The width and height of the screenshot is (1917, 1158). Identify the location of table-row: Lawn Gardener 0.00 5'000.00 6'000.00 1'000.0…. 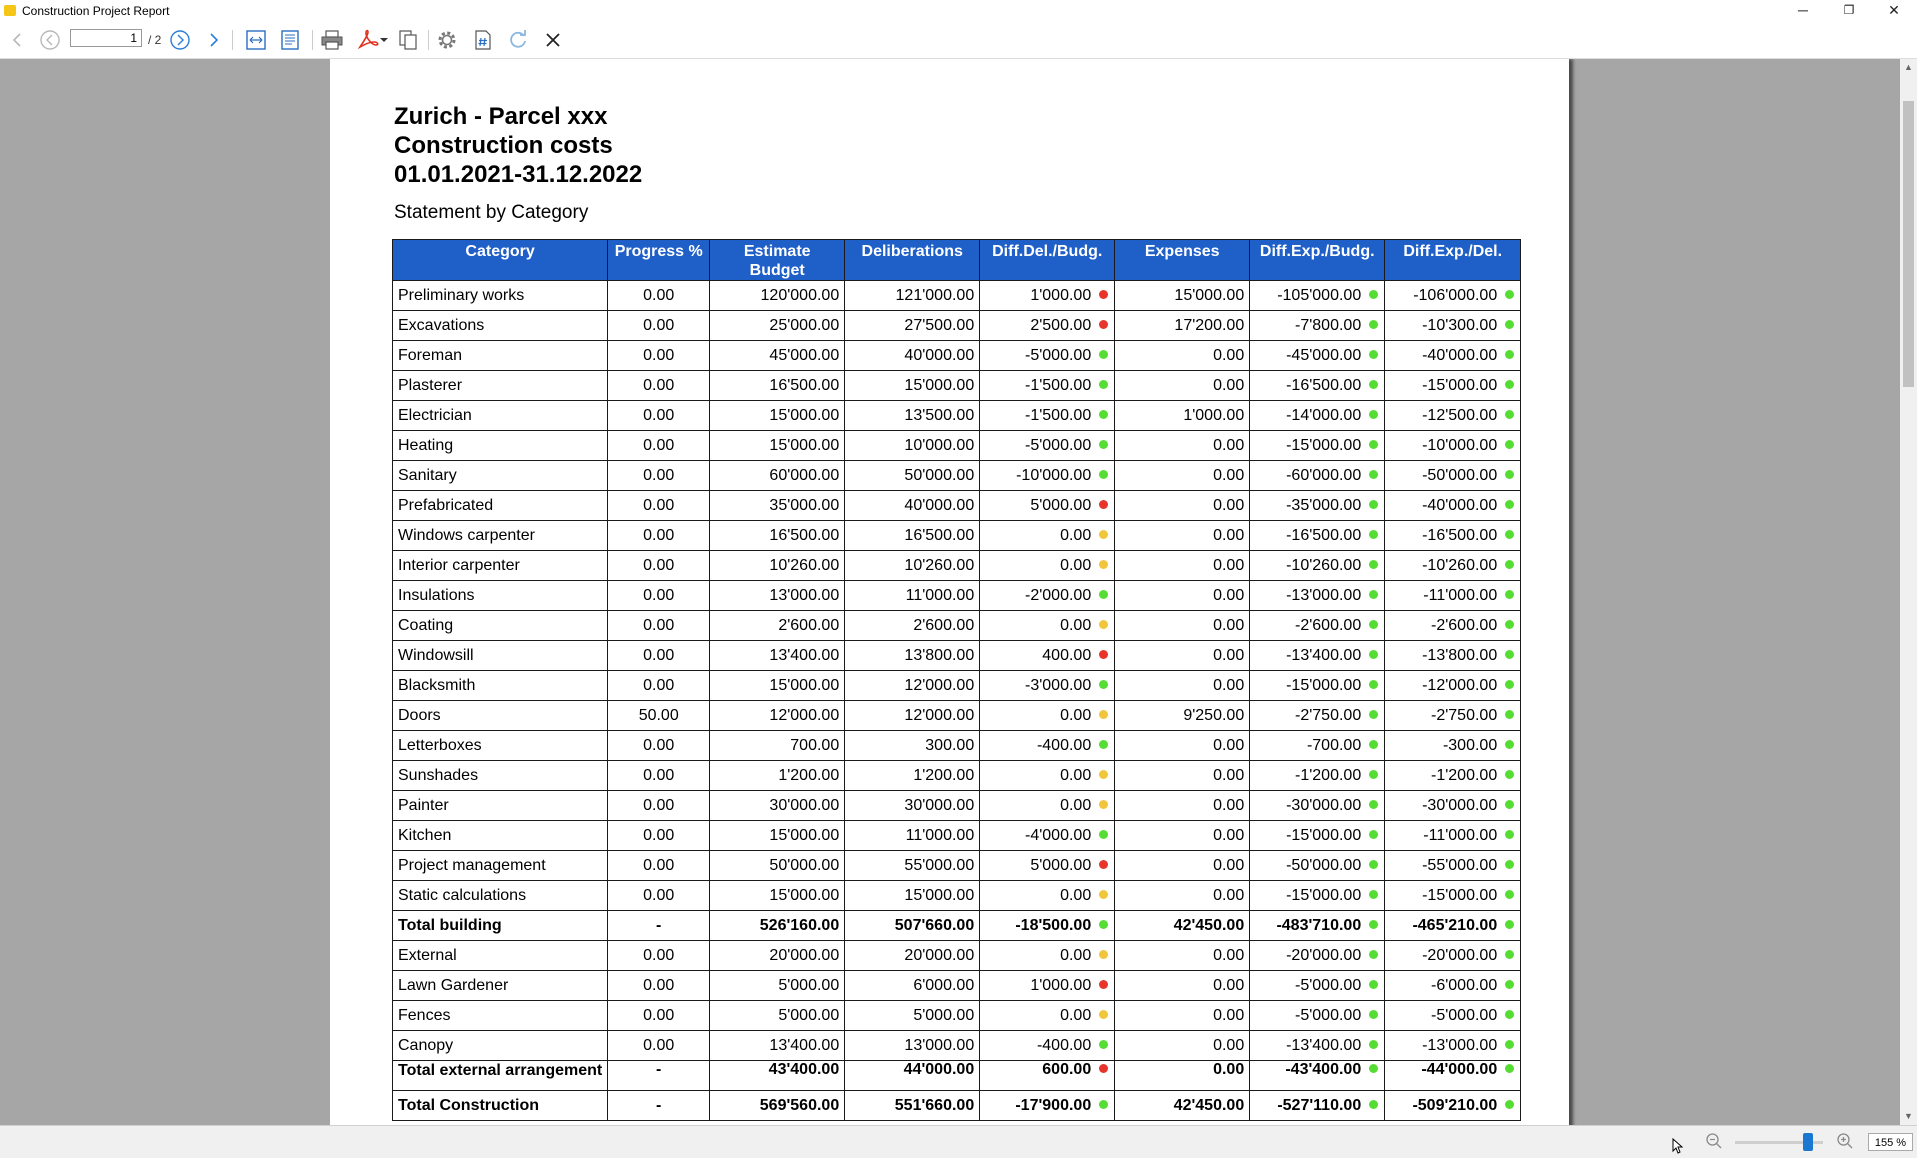
(956, 985).